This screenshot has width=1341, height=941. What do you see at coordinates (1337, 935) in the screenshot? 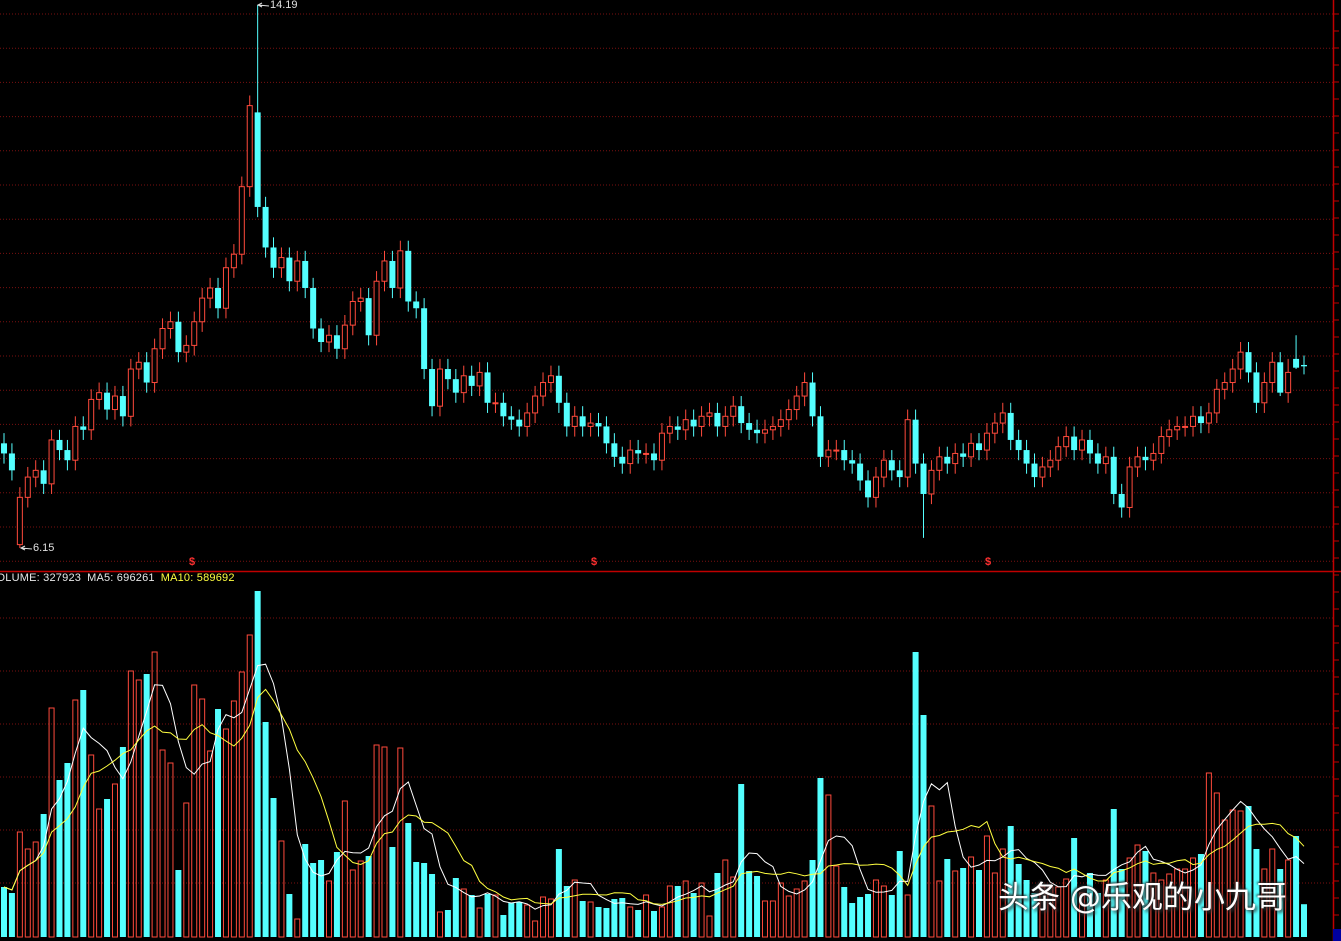
I see `corner-button` at bounding box center [1337, 935].